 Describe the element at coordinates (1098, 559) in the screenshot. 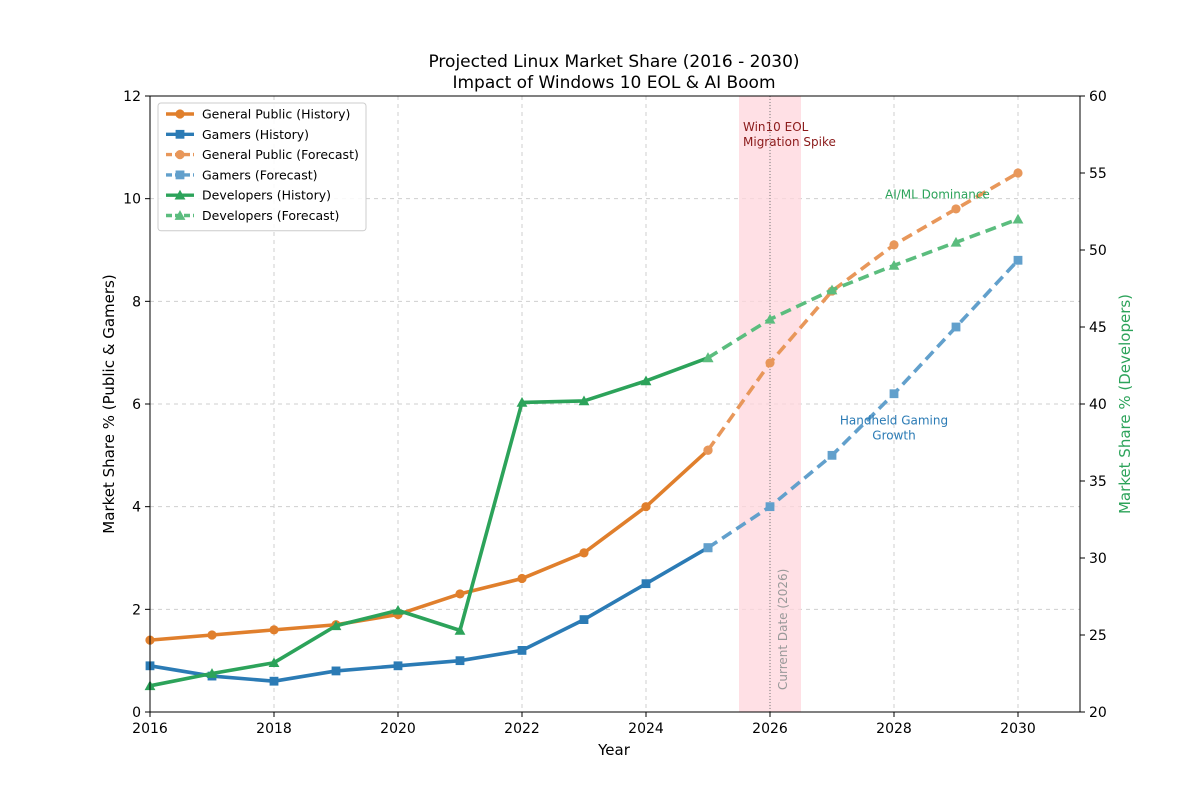

I see `y-tick-label-right: 30` at that location.